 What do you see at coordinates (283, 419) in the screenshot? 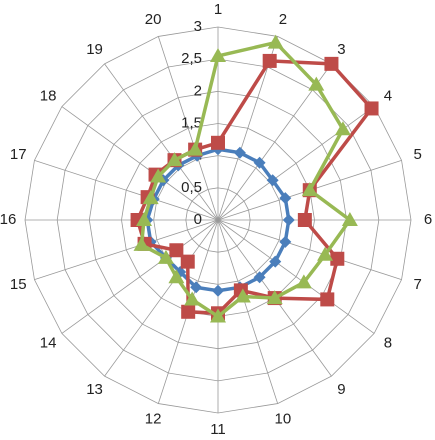
I see `category-label: 10` at bounding box center [283, 419].